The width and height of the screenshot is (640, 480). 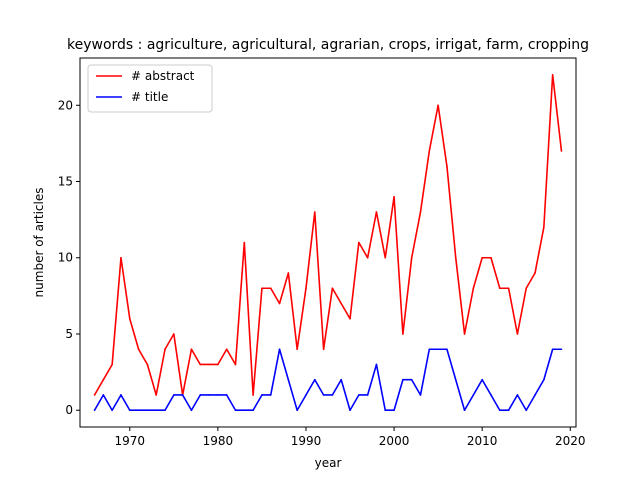 I want to click on y-tick-label: 20, so click(x=65, y=105).